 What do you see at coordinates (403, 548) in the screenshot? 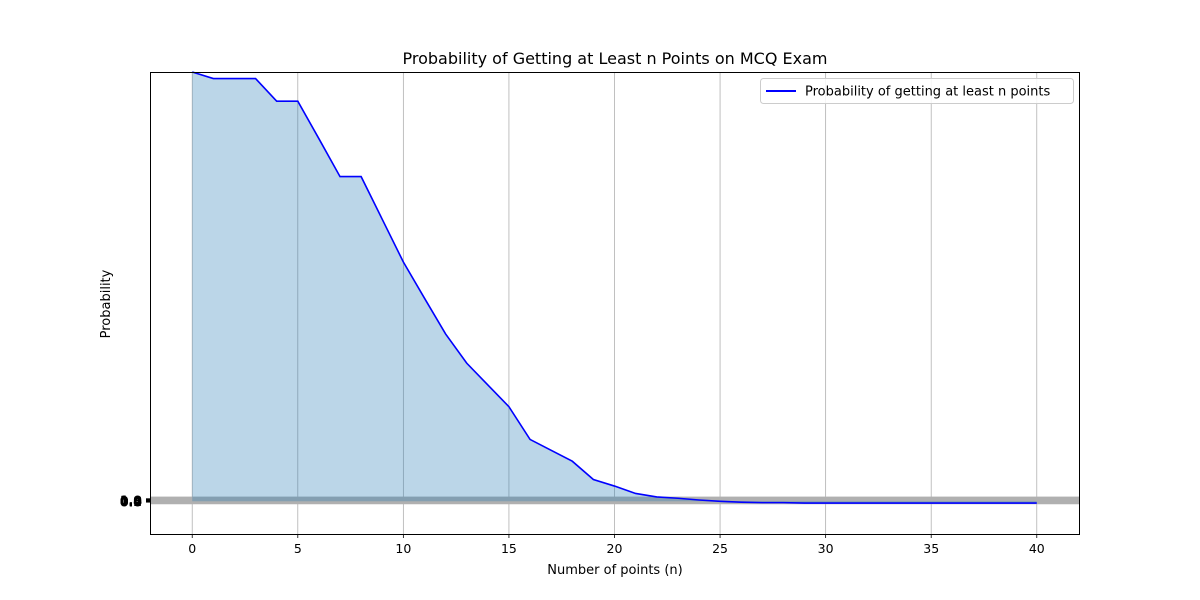
I see `x-tick-label: 10` at bounding box center [403, 548].